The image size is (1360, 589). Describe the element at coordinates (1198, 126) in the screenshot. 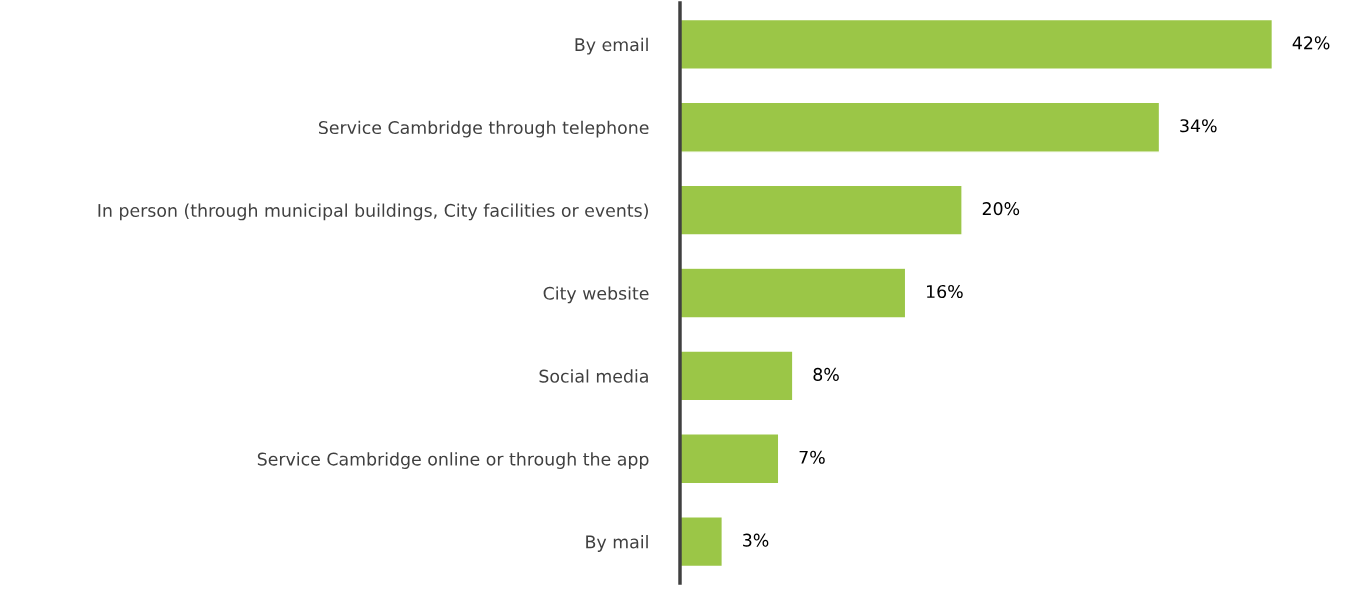

I see `data-label: 34%` at that location.